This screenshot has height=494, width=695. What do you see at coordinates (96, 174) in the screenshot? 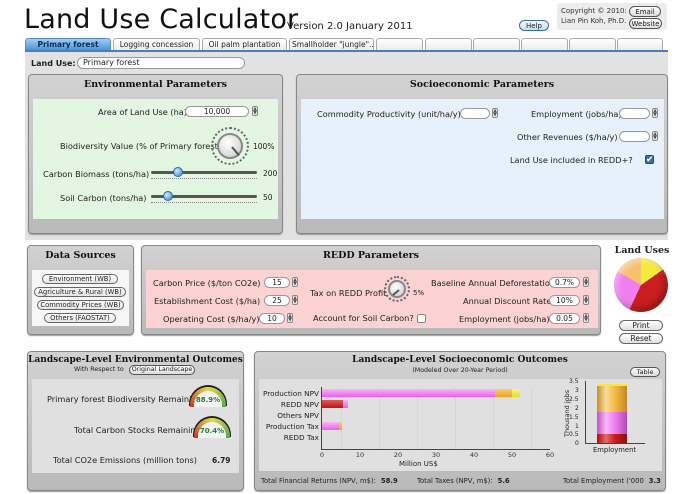
I see `carbon-biomass-label: Carbon Biomass (tons/ha)` at bounding box center [96, 174].